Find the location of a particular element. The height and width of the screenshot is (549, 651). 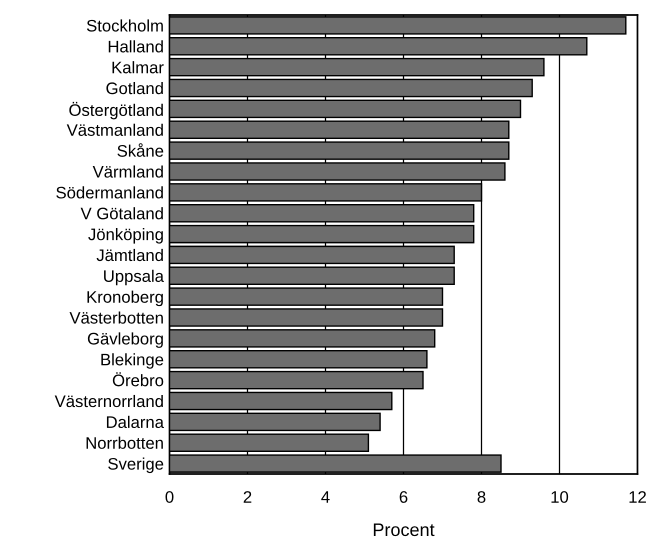

y-tick-label: Östergötland is located at coordinates (116, 111).